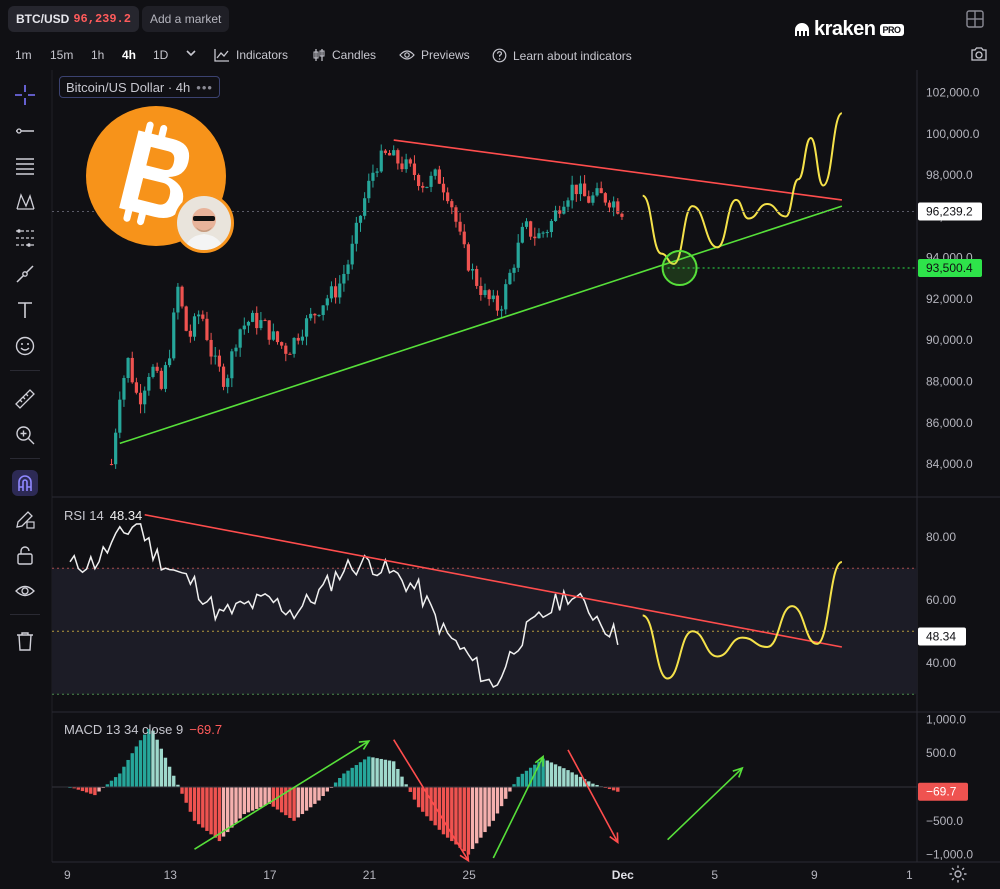 The width and height of the screenshot is (1000, 889). Describe the element at coordinates (25, 310) in the screenshot. I see `text-tool-icon` at that location.